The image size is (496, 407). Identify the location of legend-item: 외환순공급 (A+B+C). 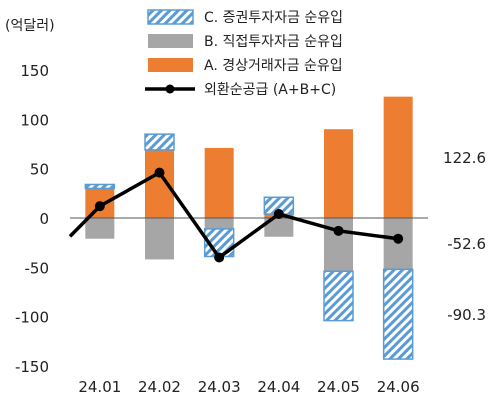
(240, 90).